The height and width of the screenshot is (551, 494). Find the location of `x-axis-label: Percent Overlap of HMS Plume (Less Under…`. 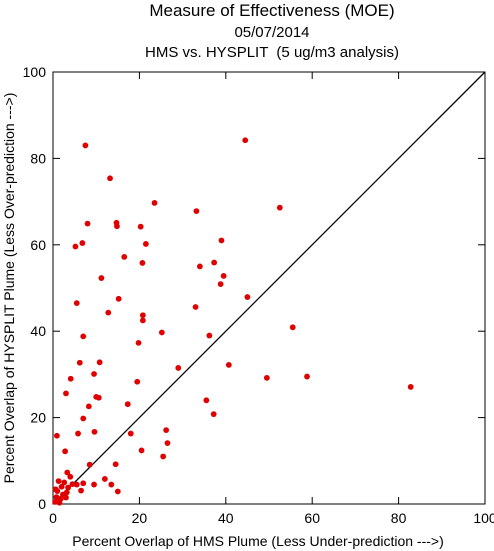

x-axis-label: Percent Overlap of HMS Plume (Less Under… is located at coordinates (258, 541).